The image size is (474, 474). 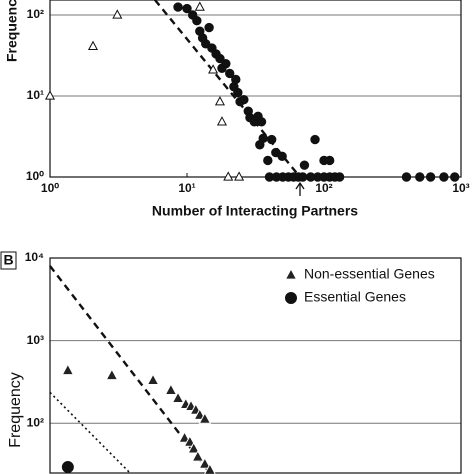 I want to click on legend-label: Essential Genes, so click(x=355, y=297).